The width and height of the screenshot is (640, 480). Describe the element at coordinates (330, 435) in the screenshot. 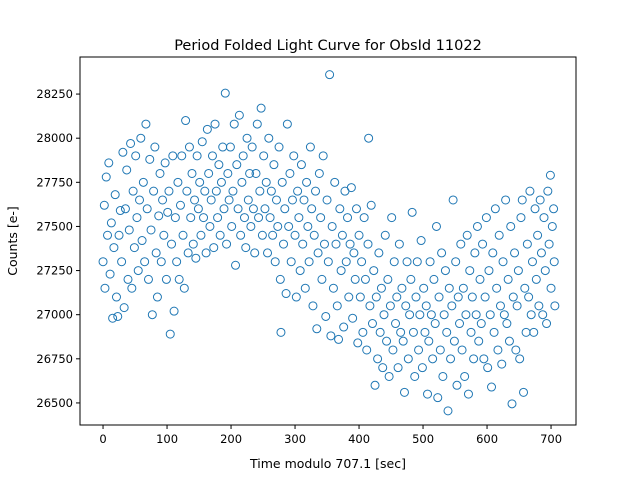

I see `x-axis: 0 100 200 300 400 500 600 700` at that location.